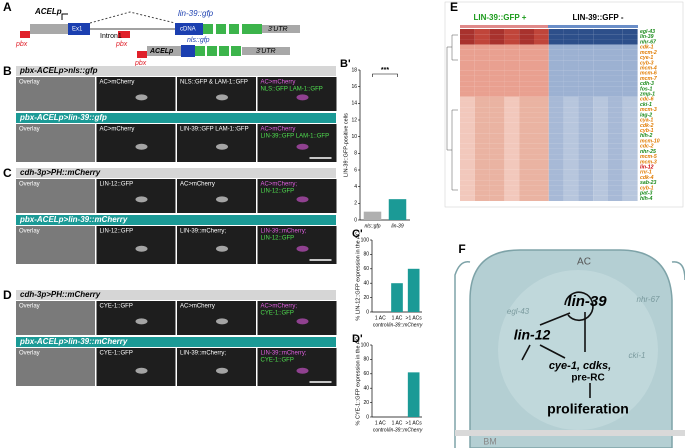  I want to click on image-label: LIN-39::GFP LAM-1::GFP, so click(295, 137).